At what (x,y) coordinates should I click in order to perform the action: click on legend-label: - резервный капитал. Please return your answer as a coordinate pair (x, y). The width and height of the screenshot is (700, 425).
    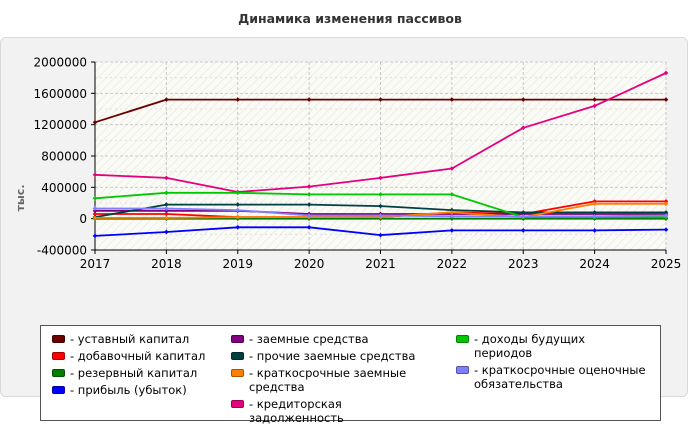
    Looking at the image, I should click on (134, 373).